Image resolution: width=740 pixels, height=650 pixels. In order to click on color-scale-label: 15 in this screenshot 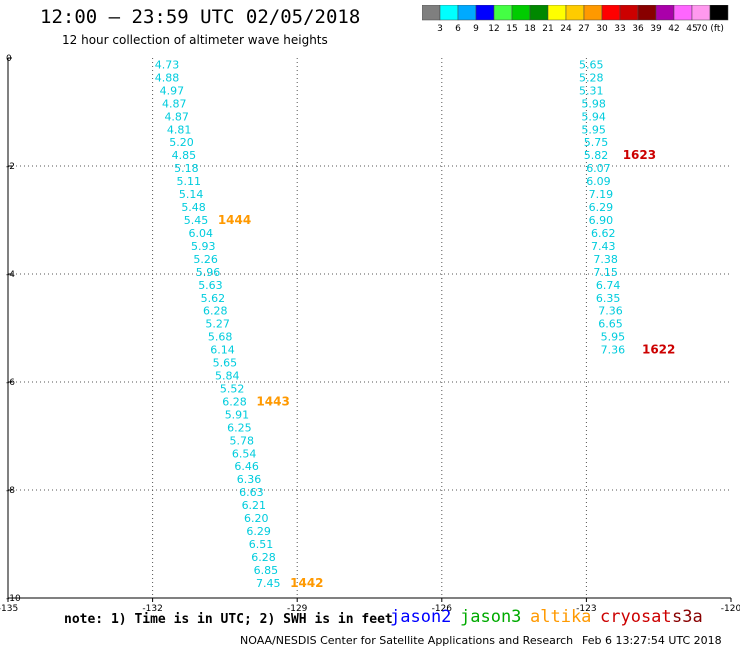, I will do `click(511, 29)`.